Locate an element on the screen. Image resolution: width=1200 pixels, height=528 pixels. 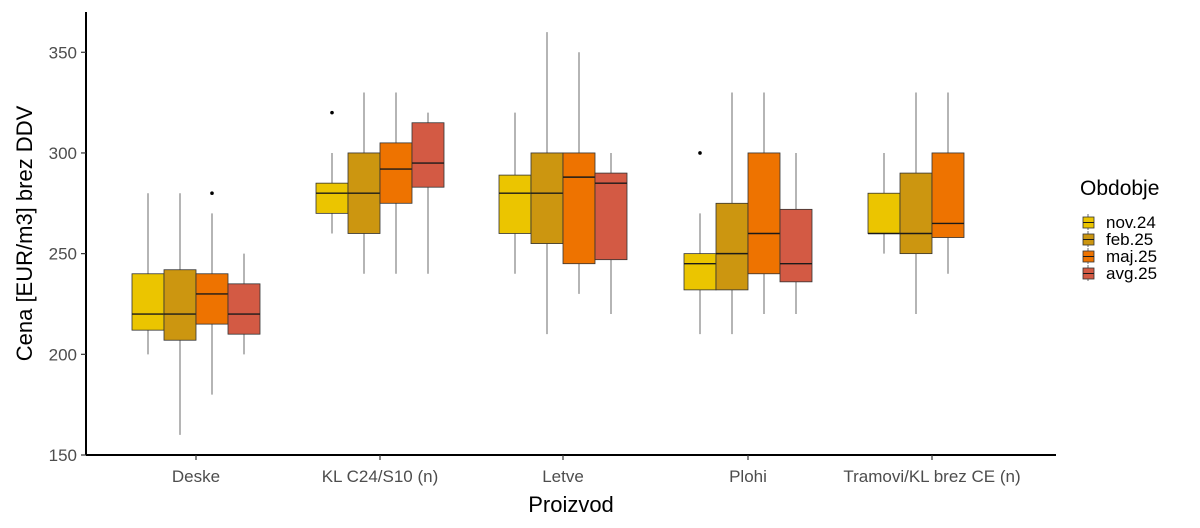
boxplot-nov.24-letve is located at coordinates (515, 193).